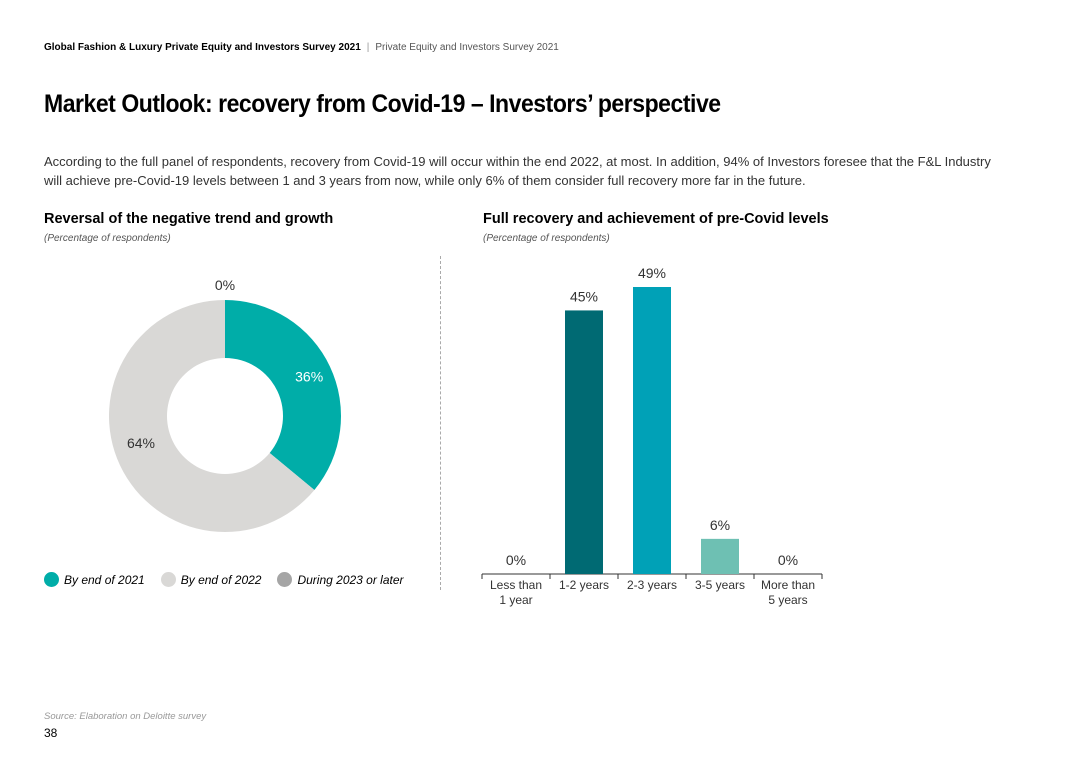 Image resolution: width=1080 pixels, height=763 pixels. What do you see at coordinates (516, 560) in the screenshot?
I see `bar-value-label-less-than-1-year: 0%` at bounding box center [516, 560].